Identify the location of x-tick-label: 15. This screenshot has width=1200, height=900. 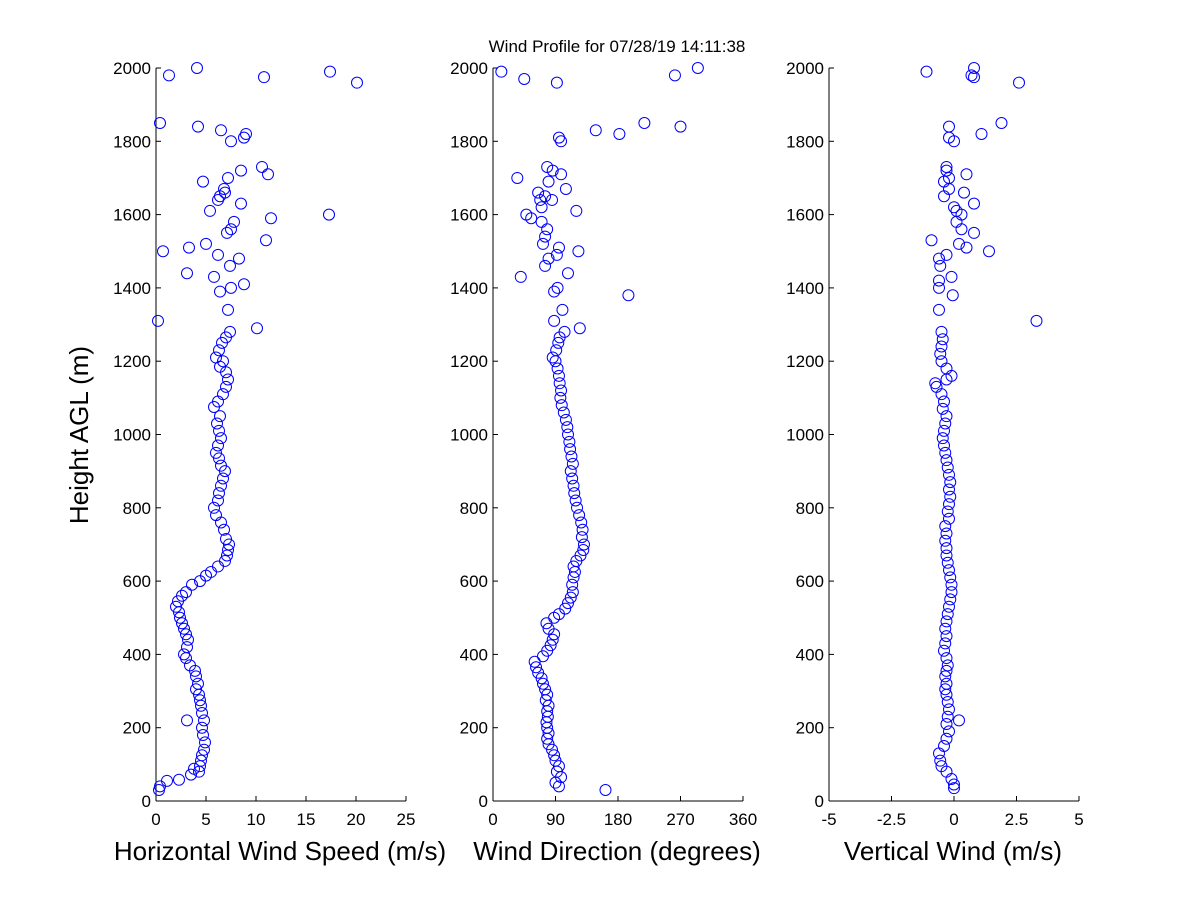
(306, 819).